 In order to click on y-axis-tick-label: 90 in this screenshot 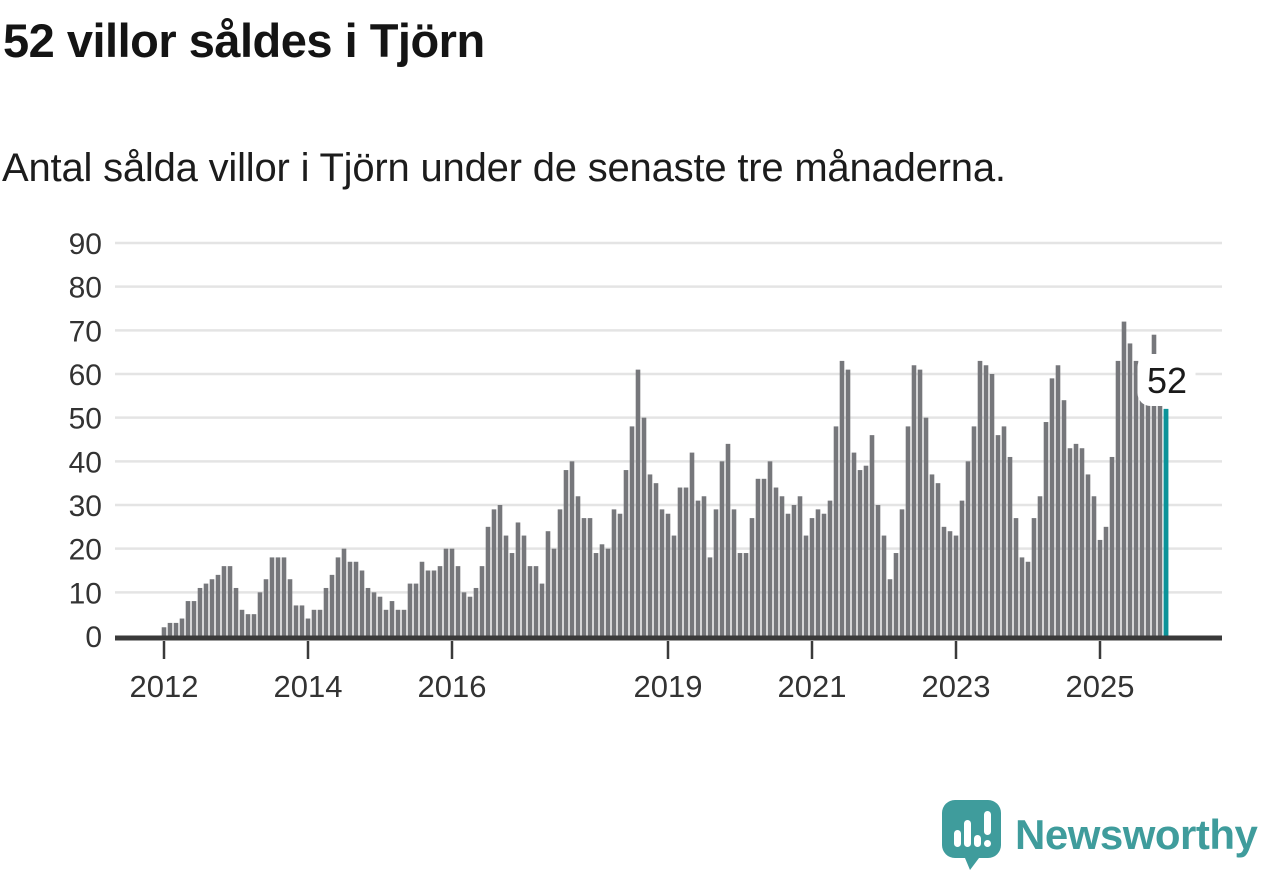, I will do `click(85, 244)`.